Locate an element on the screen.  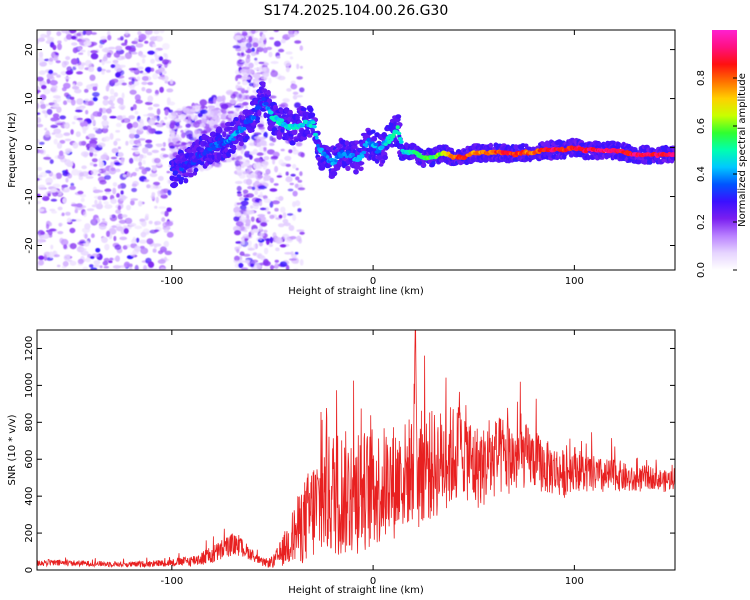
y-tick-label: 200 is located at coordinates (29, 533).